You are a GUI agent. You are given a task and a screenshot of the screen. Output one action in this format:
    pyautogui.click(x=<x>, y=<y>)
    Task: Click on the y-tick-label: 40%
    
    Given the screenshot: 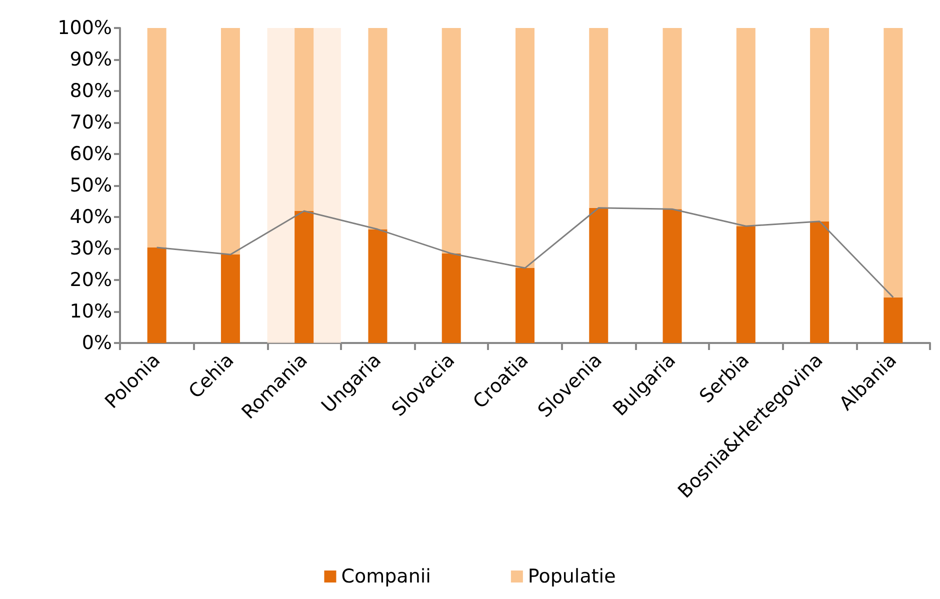 What is the action you would take?
    pyautogui.click(x=91, y=217)
    